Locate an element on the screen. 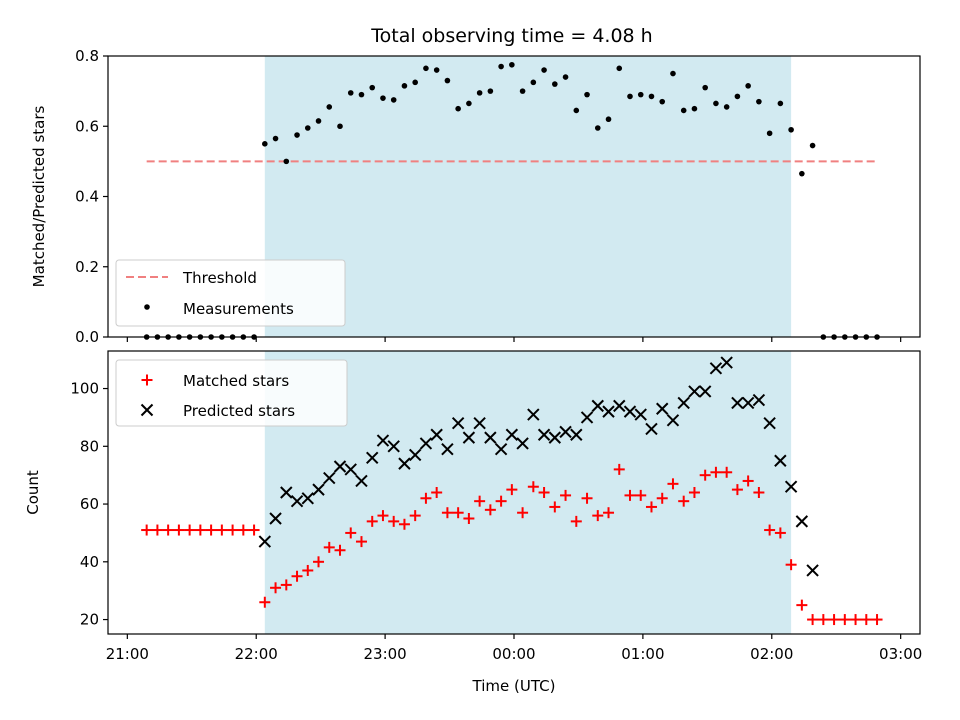 This screenshot has width=960, height=720. y-tick-label: 0.0 is located at coordinates (87, 337).